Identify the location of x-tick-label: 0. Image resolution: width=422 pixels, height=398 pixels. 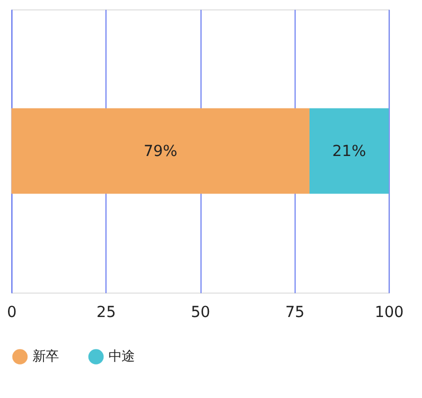
(12, 311).